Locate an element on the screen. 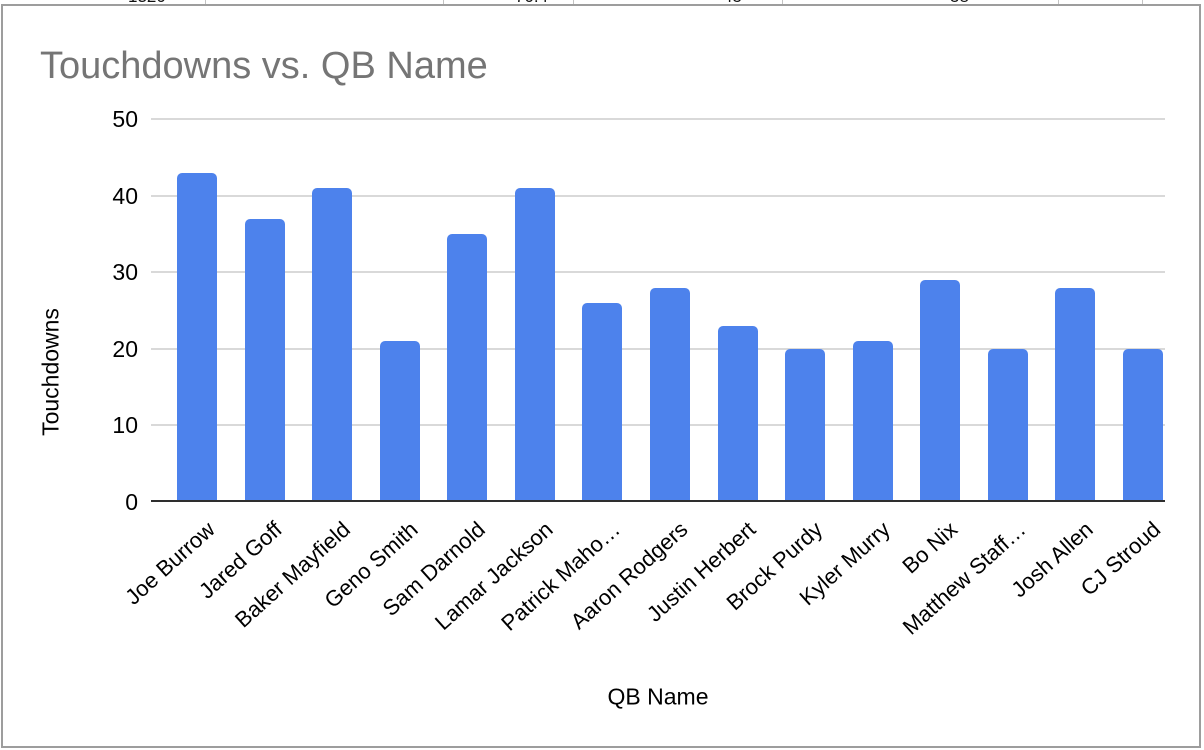 The width and height of the screenshot is (1204, 750). spreadsheet-row-sliver: 1320 70.4 45 58 is located at coordinates (602, 2).